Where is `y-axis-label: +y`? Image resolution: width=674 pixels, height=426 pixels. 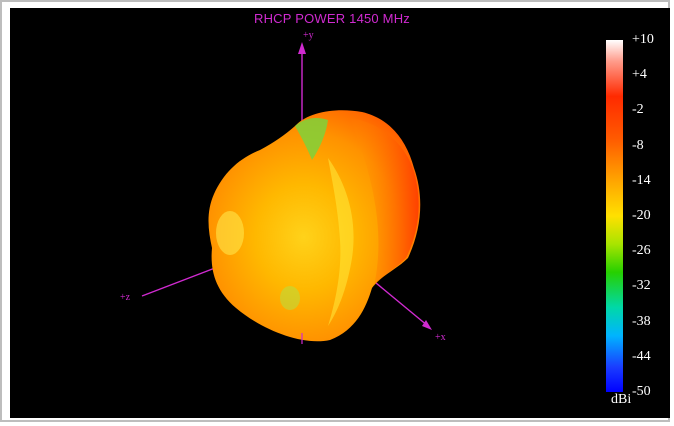
y-axis-label: +y is located at coordinates (308, 35).